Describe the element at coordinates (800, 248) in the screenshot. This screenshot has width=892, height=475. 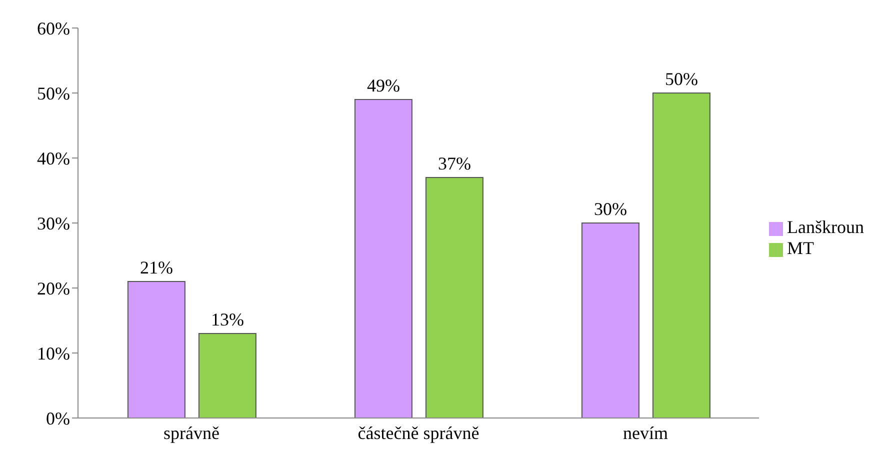
I see `legend-label: MT` at that location.